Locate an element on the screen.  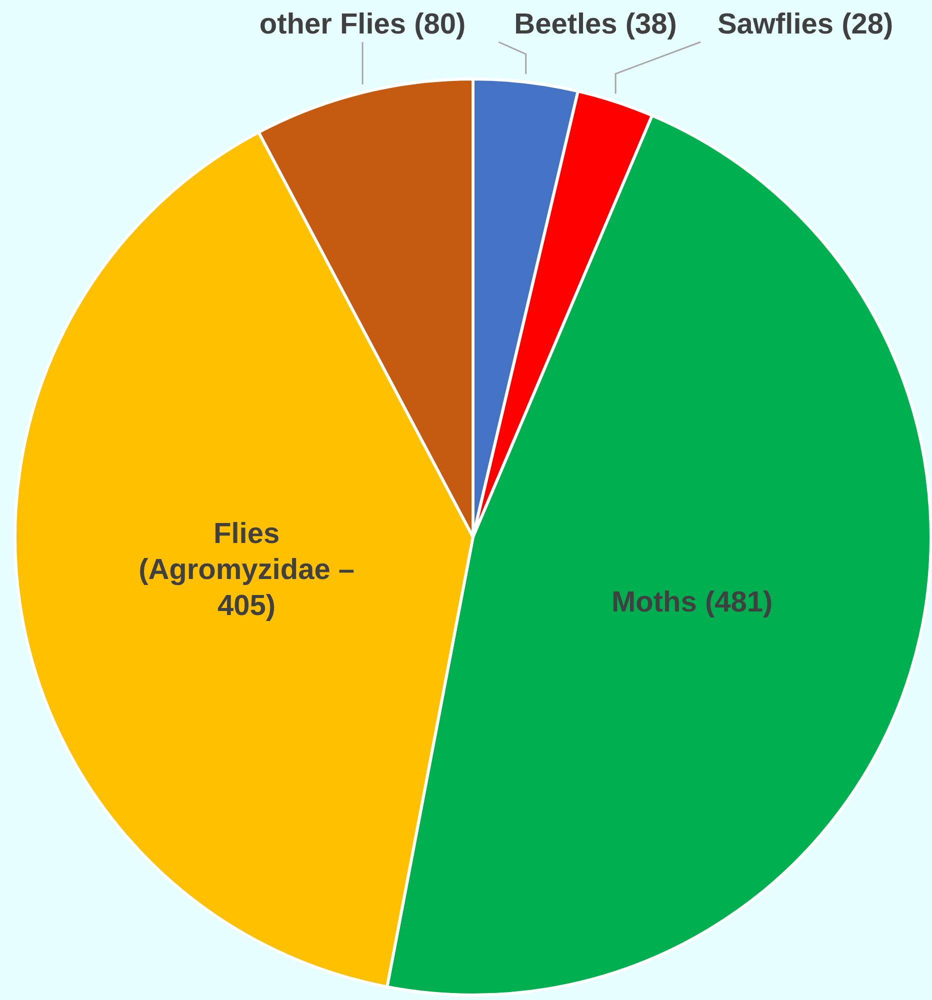
slice-label: other Flies (80) is located at coordinates (362, 24).